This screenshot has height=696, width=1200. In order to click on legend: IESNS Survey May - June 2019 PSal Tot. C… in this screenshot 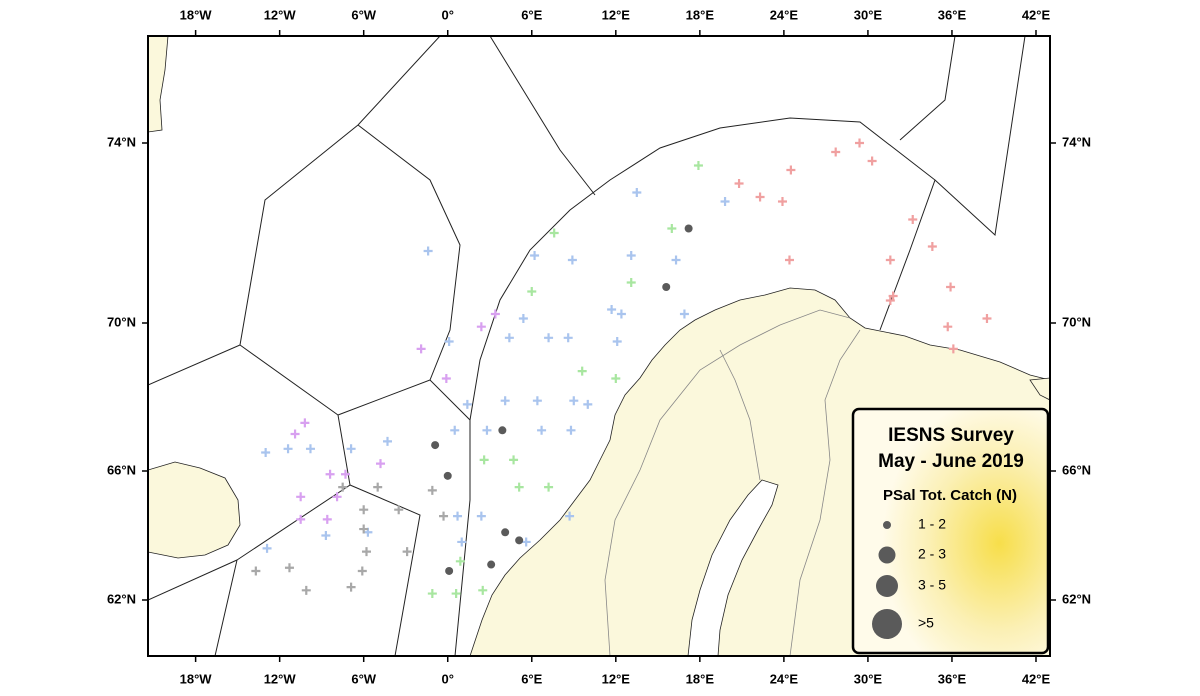, I will do `click(950, 531)`.